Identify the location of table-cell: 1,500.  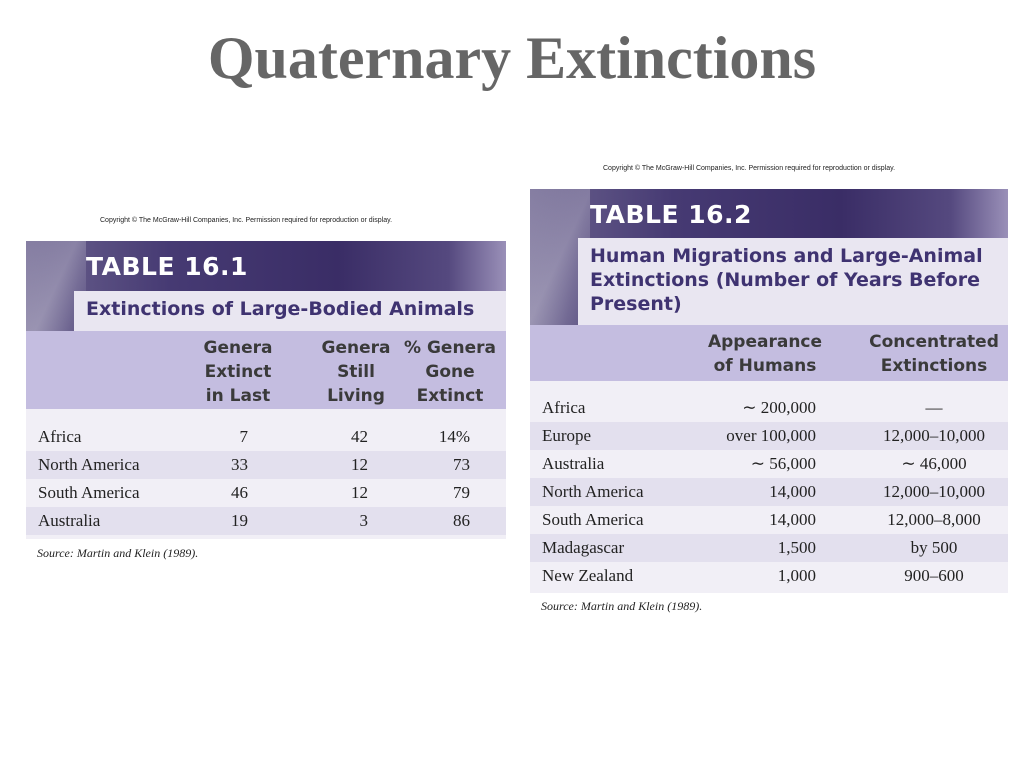
(796, 547).